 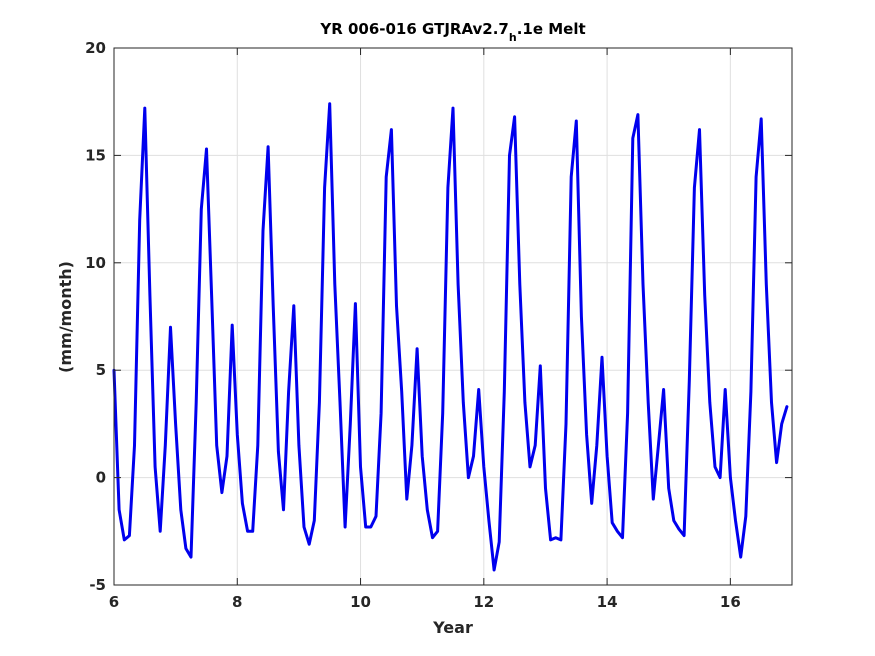 What do you see at coordinates (101, 478) in the screenshot?
I see `y-tick-label: 0` at bounding box center [101, 478].